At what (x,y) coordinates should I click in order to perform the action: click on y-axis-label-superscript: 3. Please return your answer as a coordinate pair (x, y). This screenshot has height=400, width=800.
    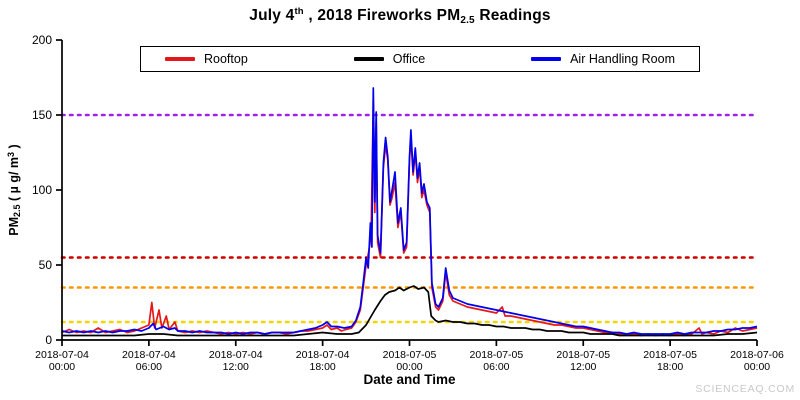
    Looking at the image, I should click on (11, 154).